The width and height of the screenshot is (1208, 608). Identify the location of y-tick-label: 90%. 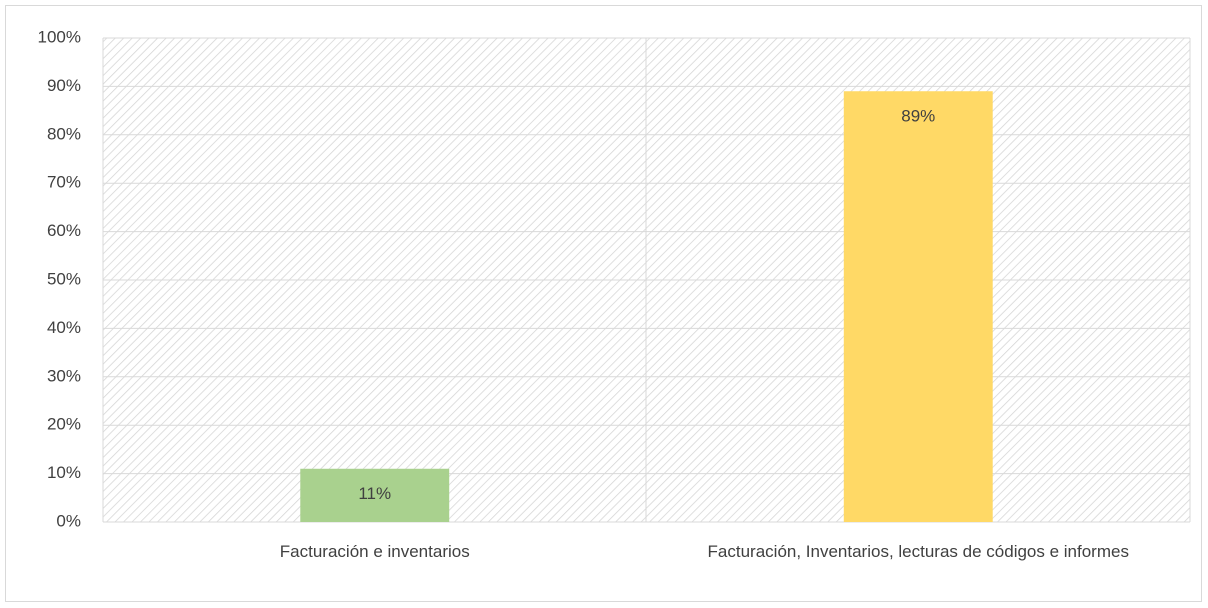
(64, 85).